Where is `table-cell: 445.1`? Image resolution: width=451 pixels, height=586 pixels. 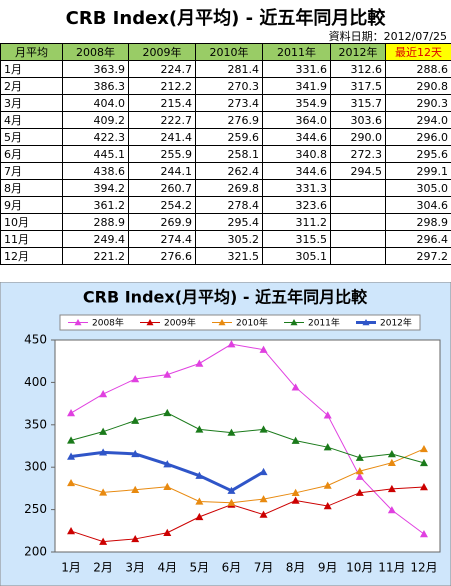
table-cell: 445.1 is located at coordinates (95, 154).